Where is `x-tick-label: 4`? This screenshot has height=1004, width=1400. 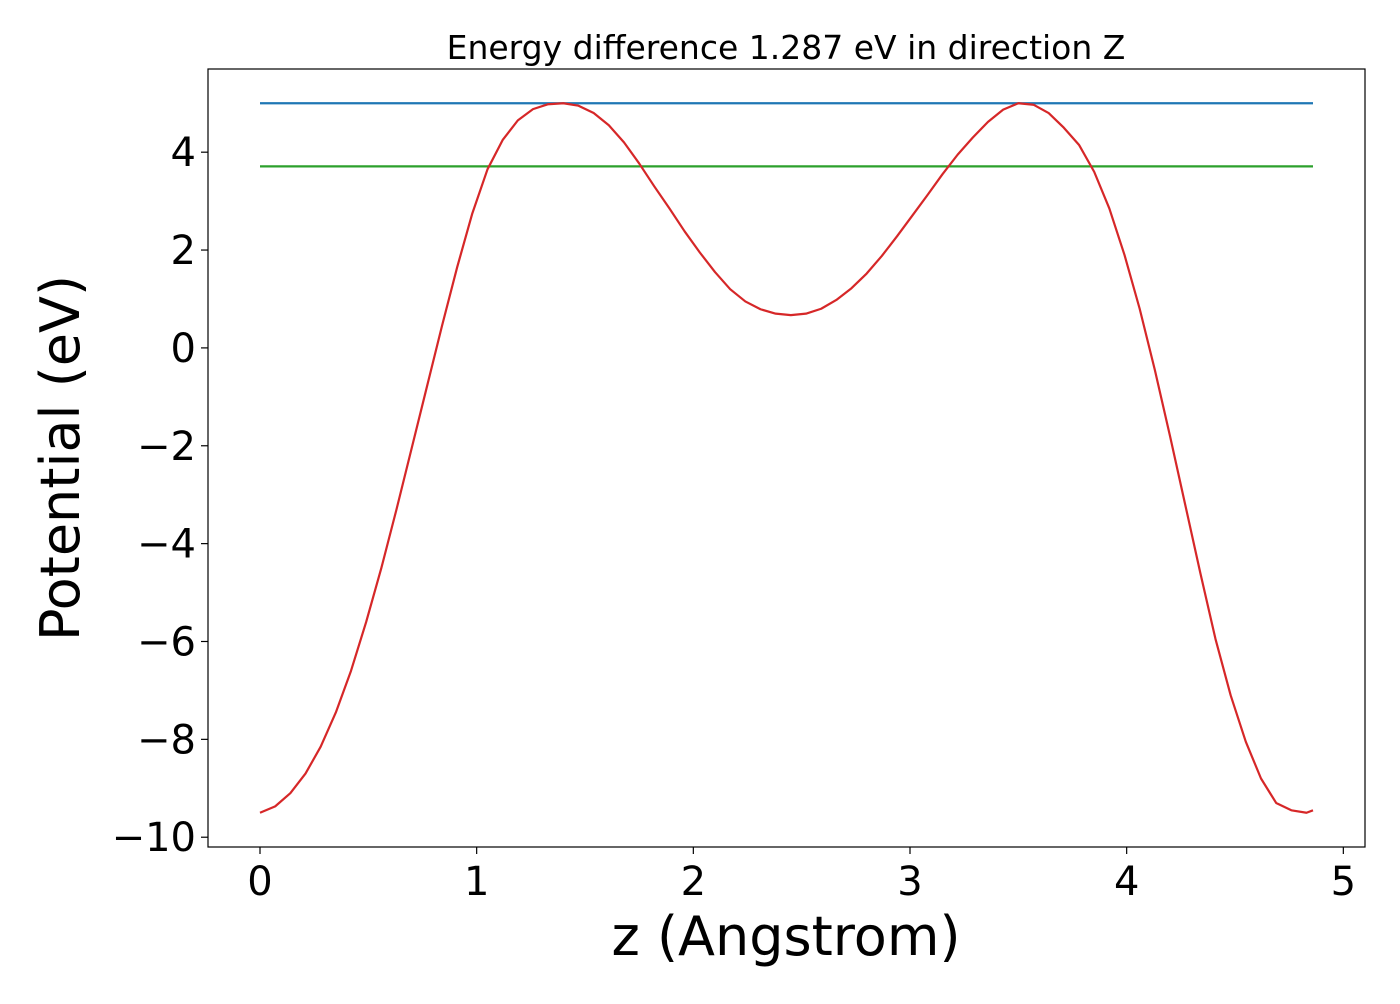 x-tick-label: 4 is located at coordinates (1126, 882).